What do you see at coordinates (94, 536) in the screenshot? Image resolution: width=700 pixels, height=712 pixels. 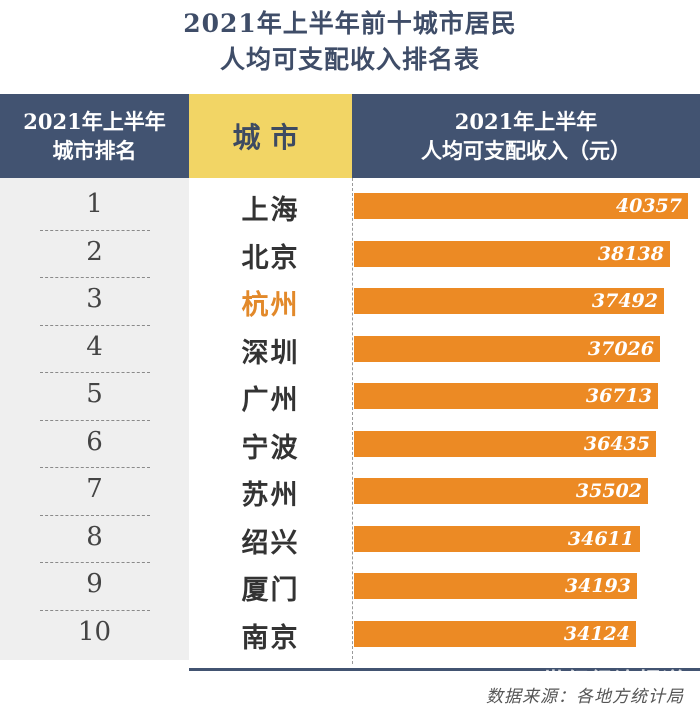 I see `rank-number: 8` at bounding box center [94, 536].